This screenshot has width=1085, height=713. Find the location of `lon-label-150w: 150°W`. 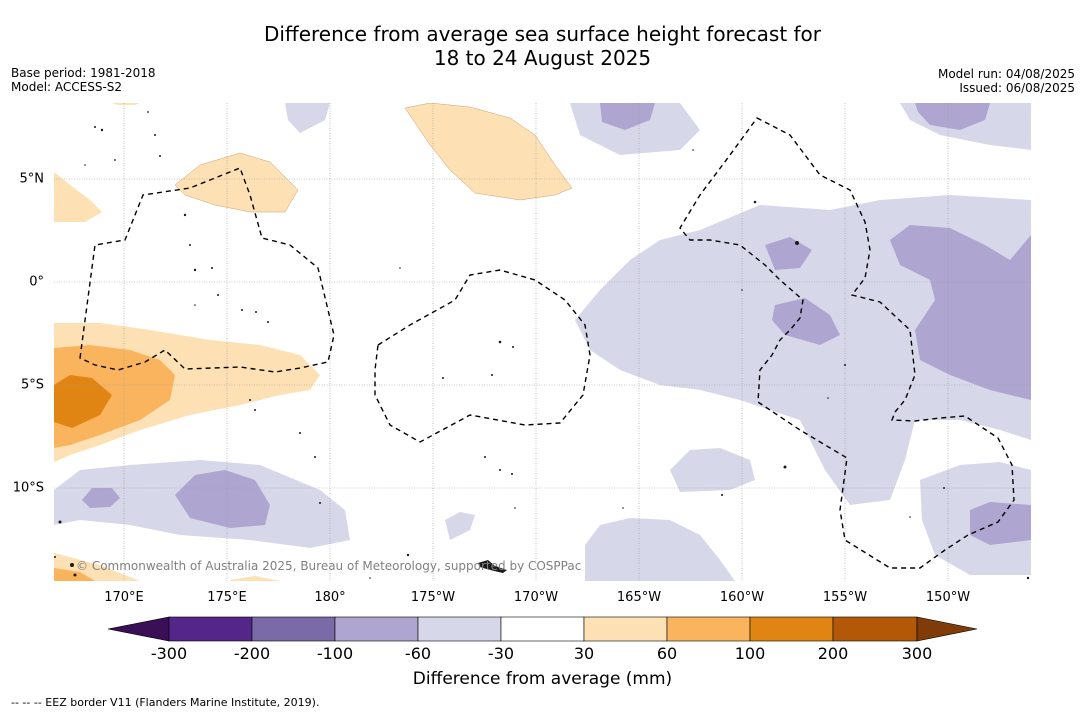

lon-label-150w: 150°W is located at coordinates (948, 597).